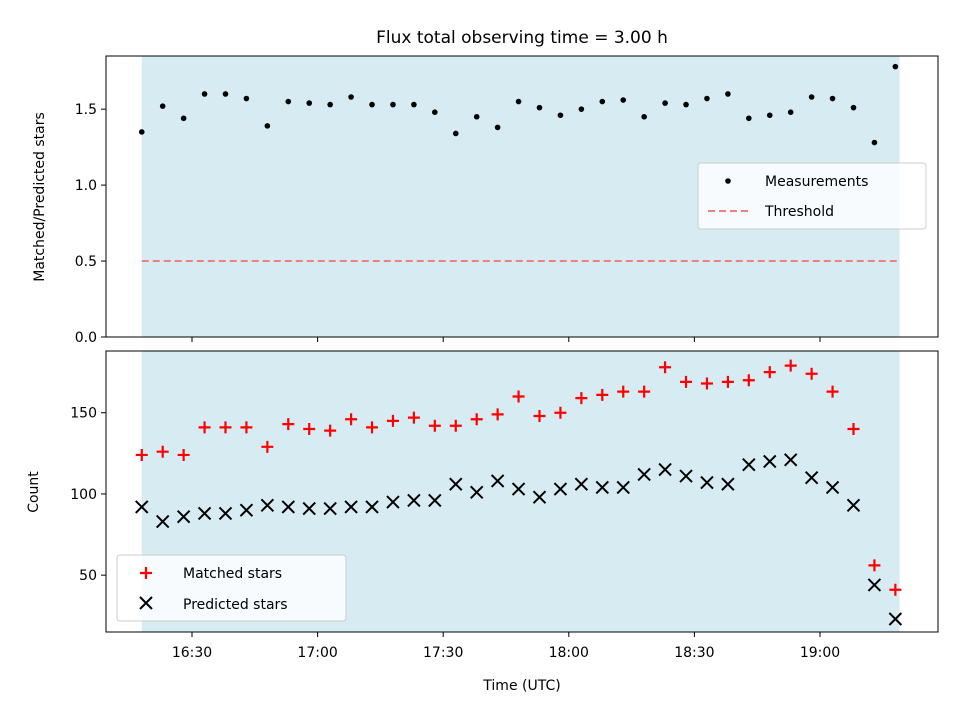 The image size is (960, 720). I want to click on bottom-legend: Matched stars Predicted stars, so click(231, 588).